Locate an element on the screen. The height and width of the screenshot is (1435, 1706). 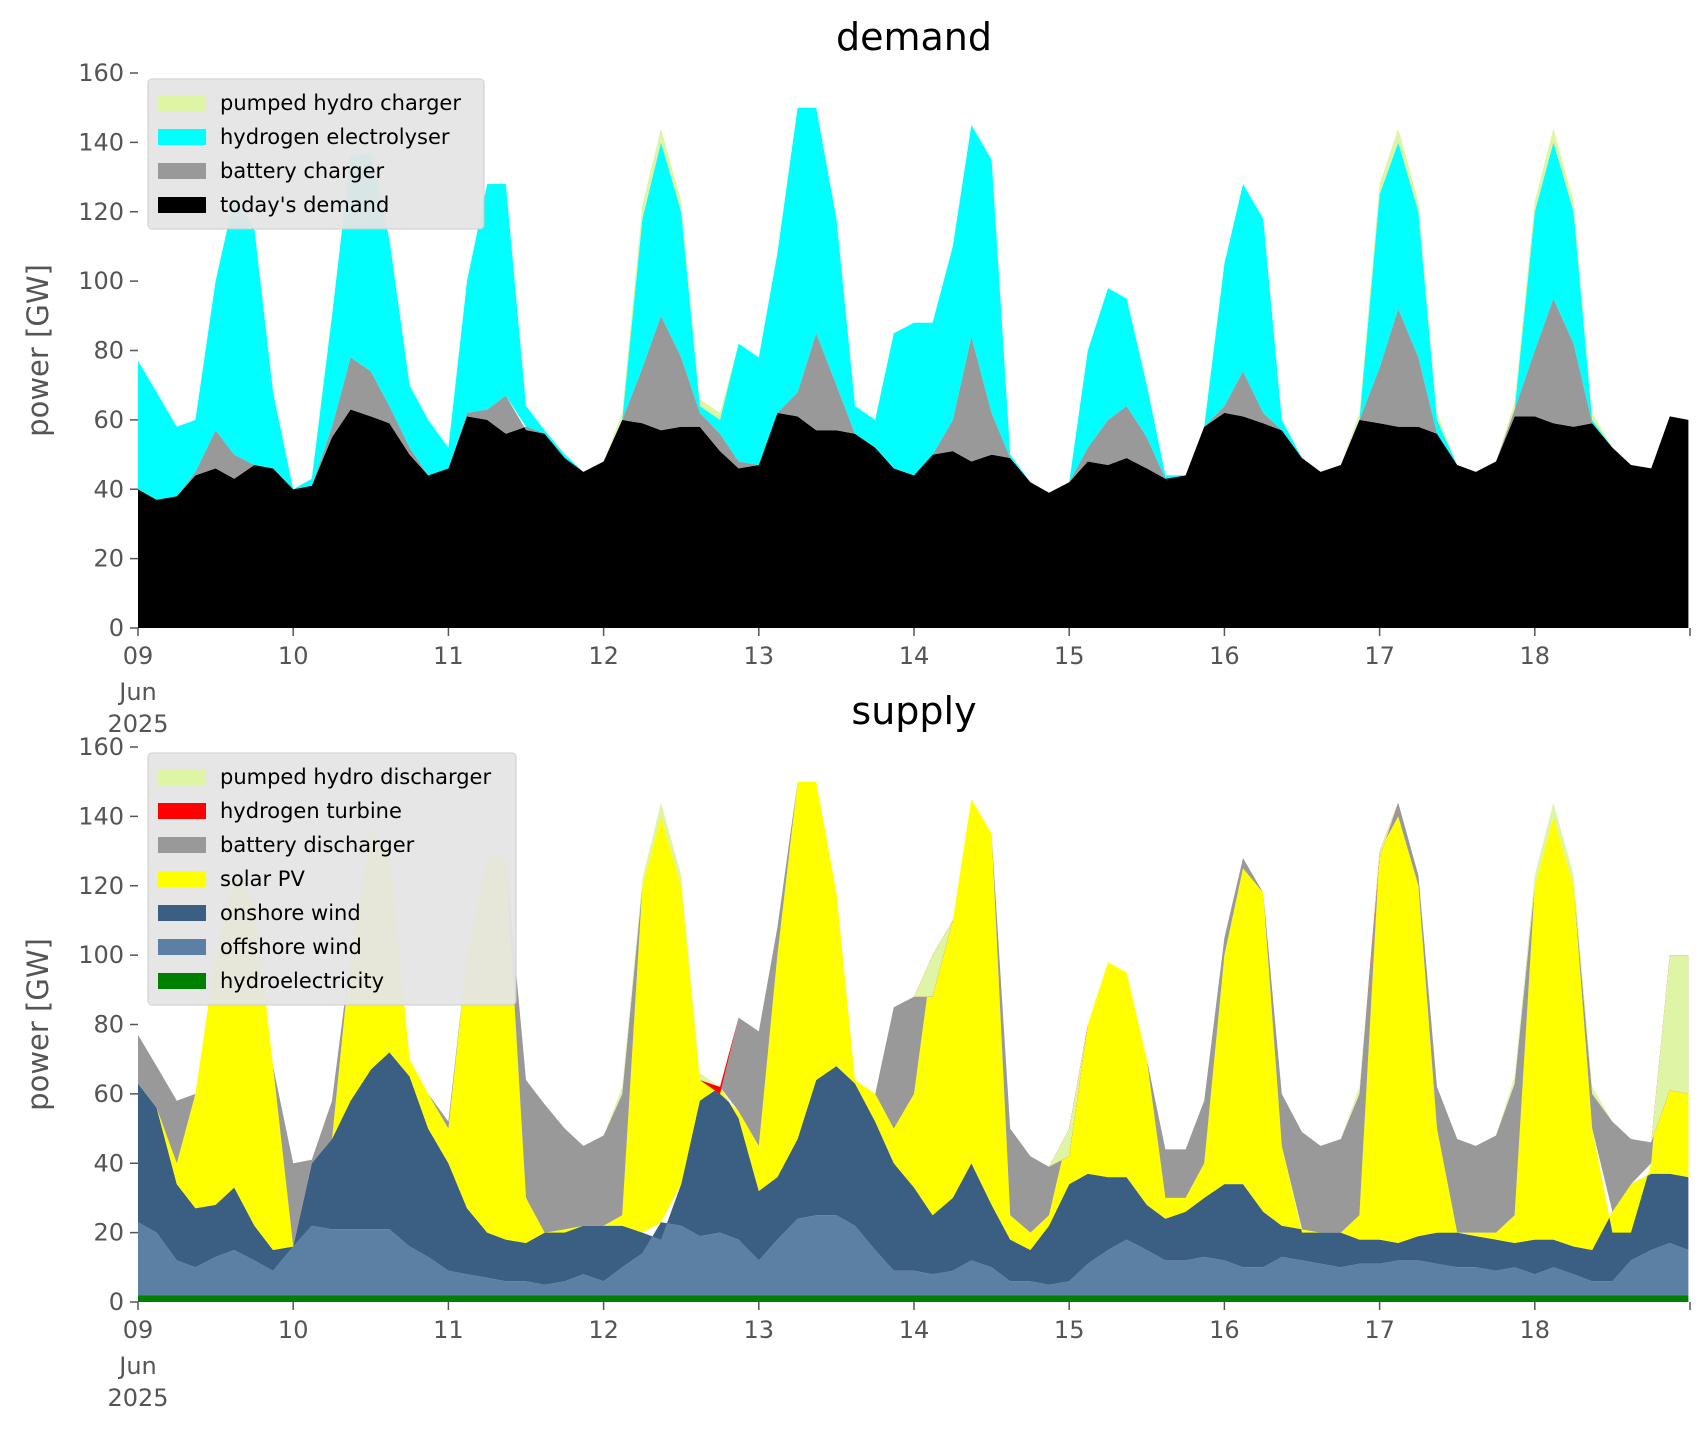
area-series-onshore-wind is located at coordinates (913, 1168).